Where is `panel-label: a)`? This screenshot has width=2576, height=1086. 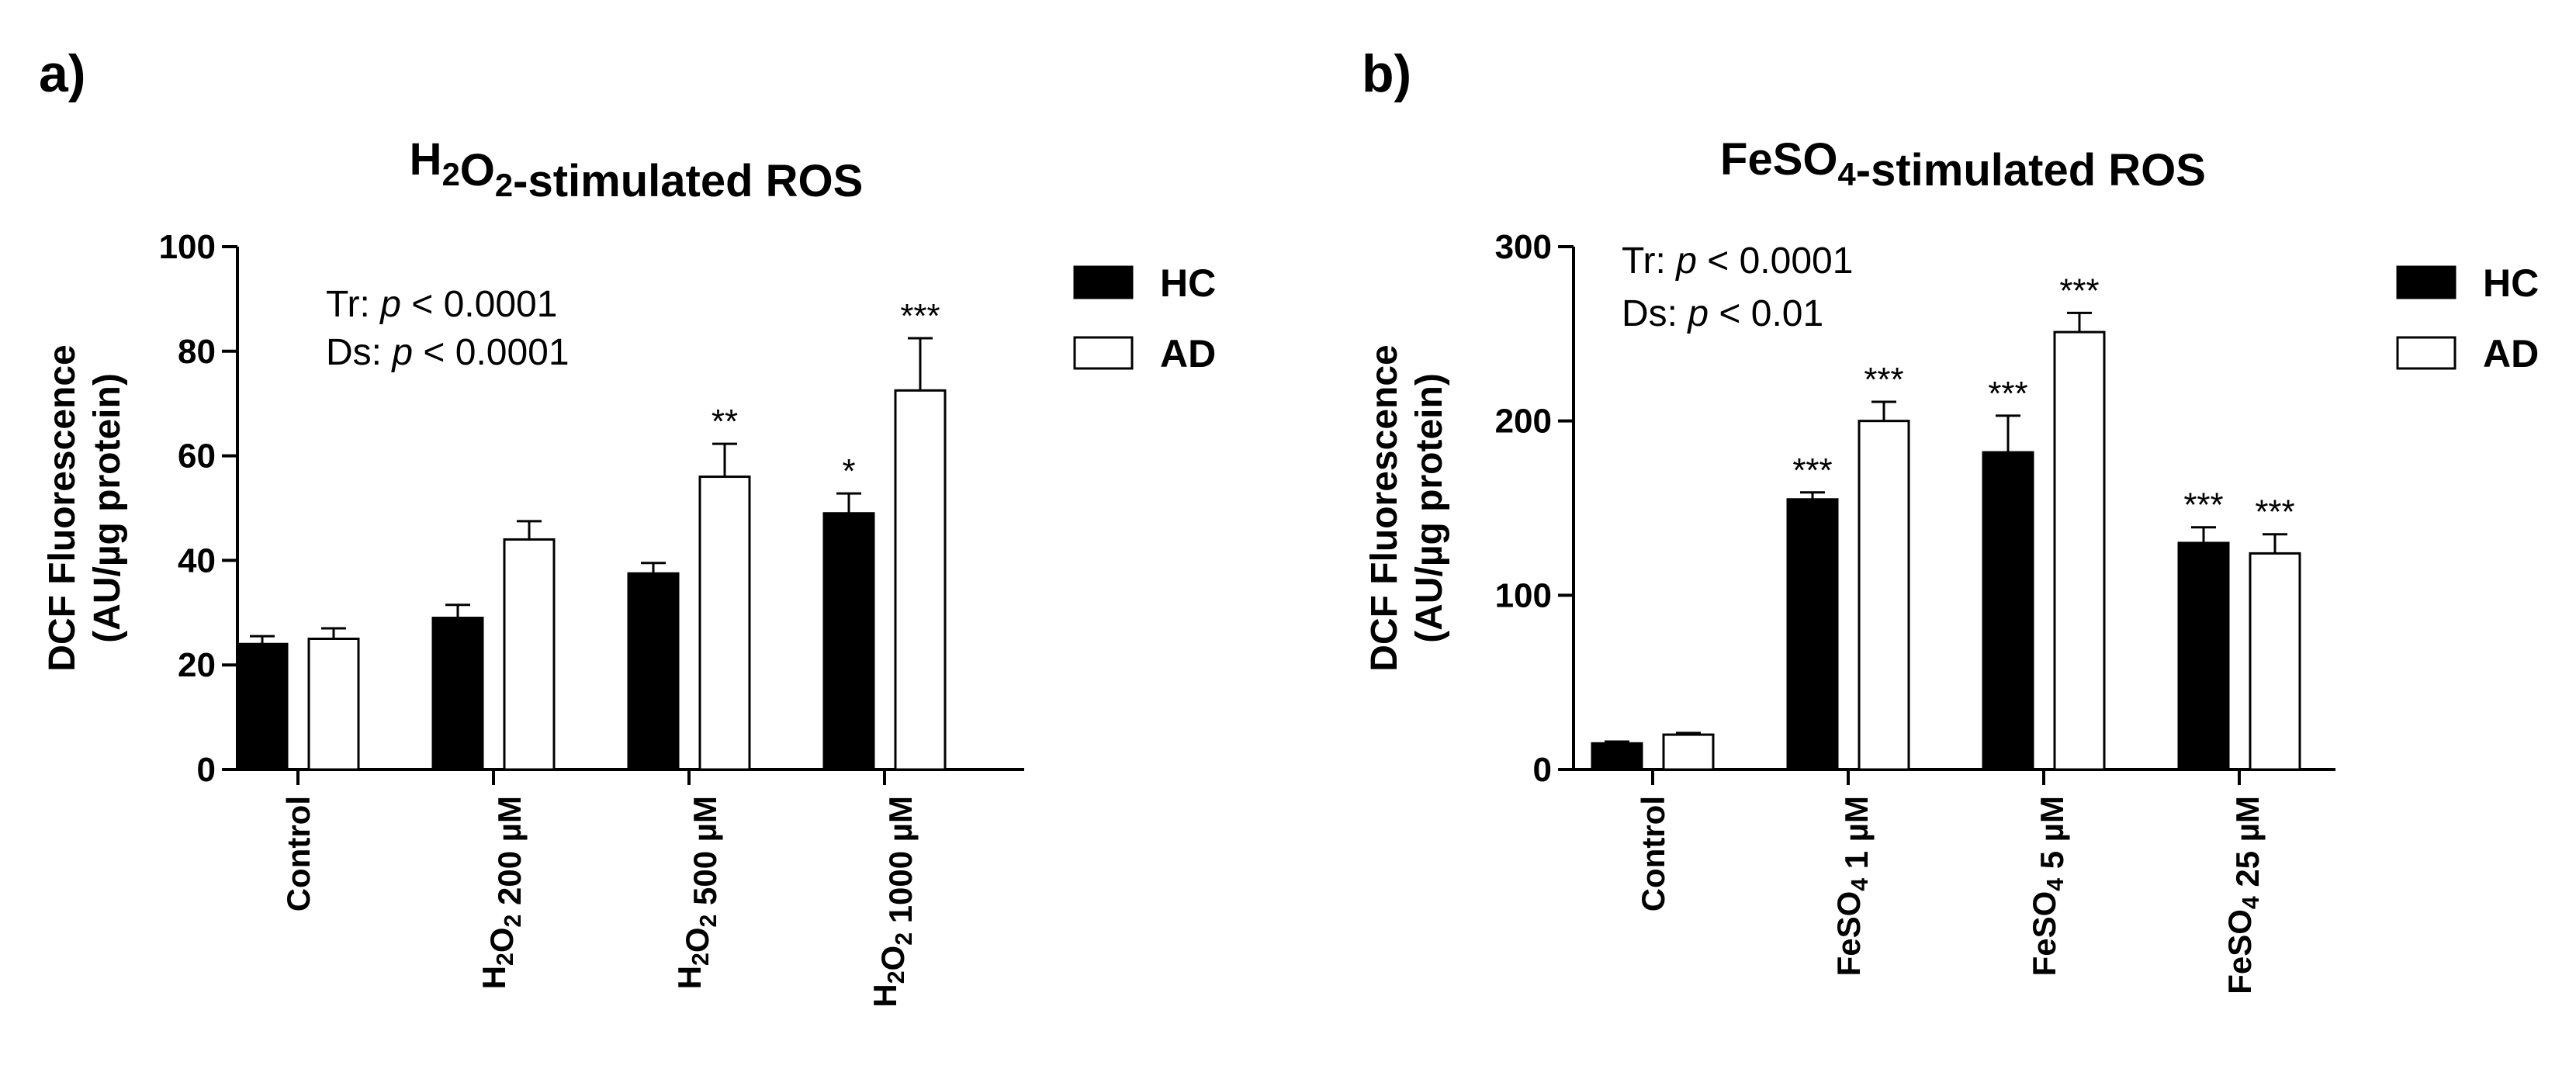
panel-label: a) is located at coordinates (62, 73).